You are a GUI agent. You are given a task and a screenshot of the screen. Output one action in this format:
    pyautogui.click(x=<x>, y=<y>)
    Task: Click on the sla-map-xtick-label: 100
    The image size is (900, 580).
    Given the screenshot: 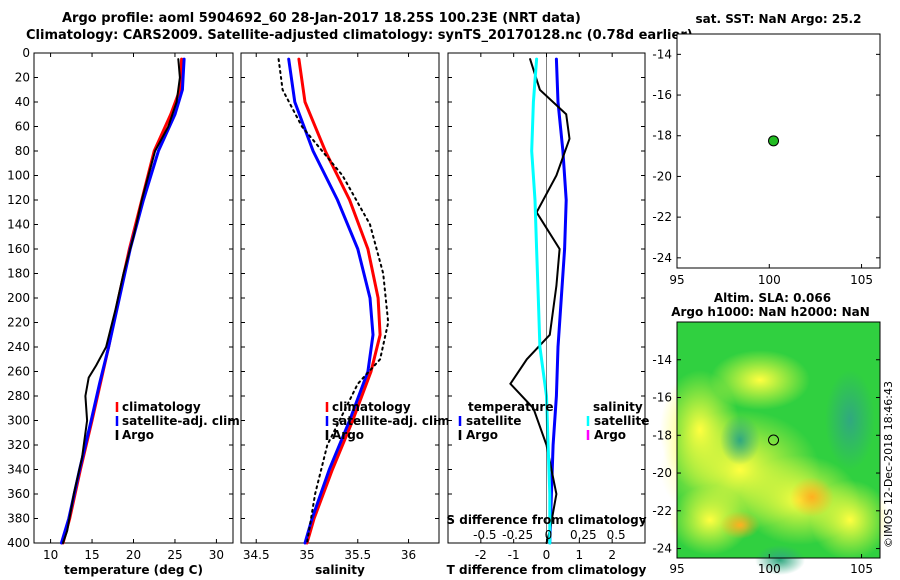 What is the action you would take?
    pyautogui.click(x=769, y=569)
    